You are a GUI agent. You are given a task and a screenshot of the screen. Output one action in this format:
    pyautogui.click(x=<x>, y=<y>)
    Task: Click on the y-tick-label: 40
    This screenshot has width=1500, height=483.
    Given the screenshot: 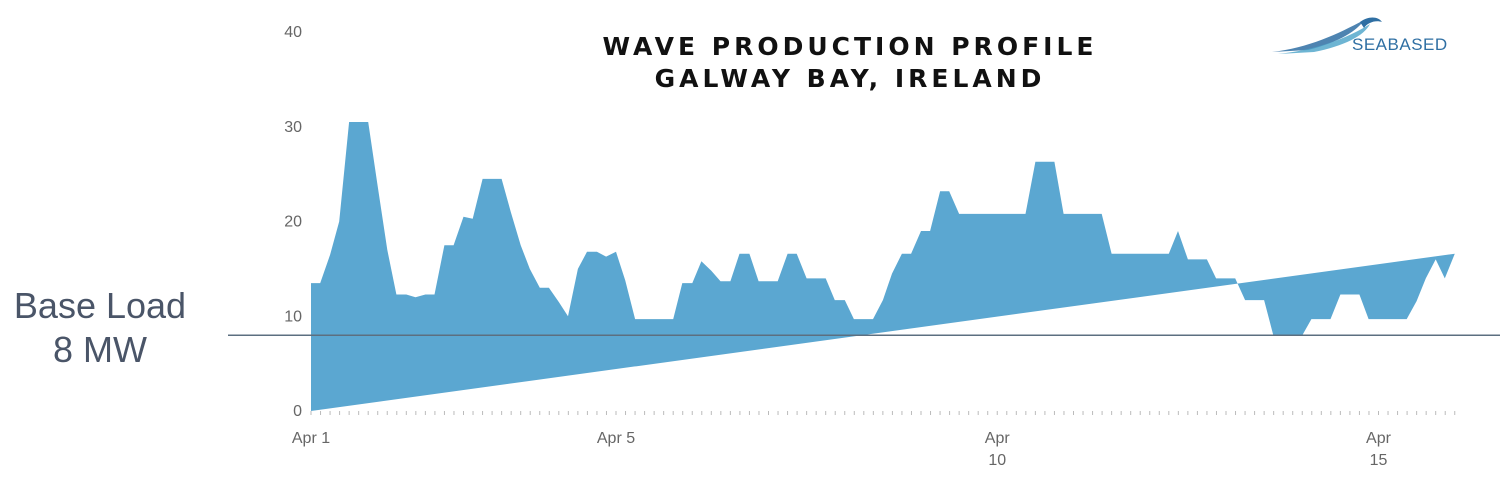 What is the action you would take?
    pyautogui.click(x=293, y=32)
    